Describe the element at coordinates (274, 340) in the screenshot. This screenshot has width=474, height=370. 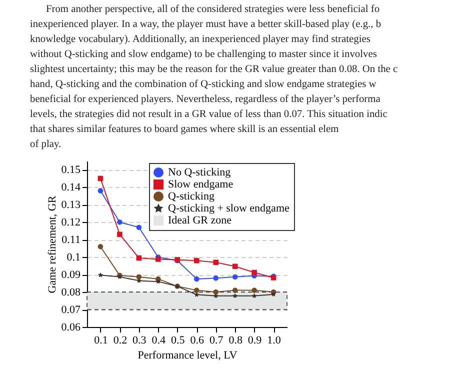
I see `x-tick-label: 1.0` at that location.